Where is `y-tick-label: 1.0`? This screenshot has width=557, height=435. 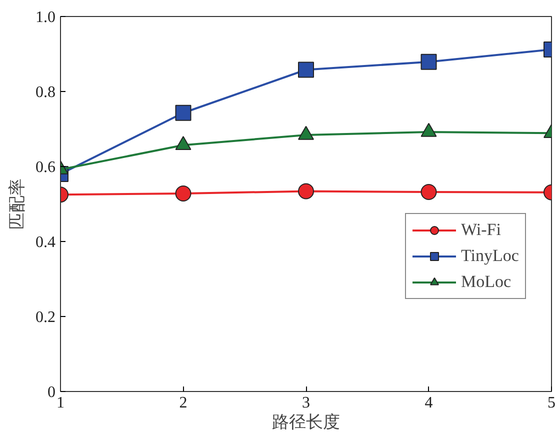
y-tick-label: 1.0 is located at coordinates (46, 17).